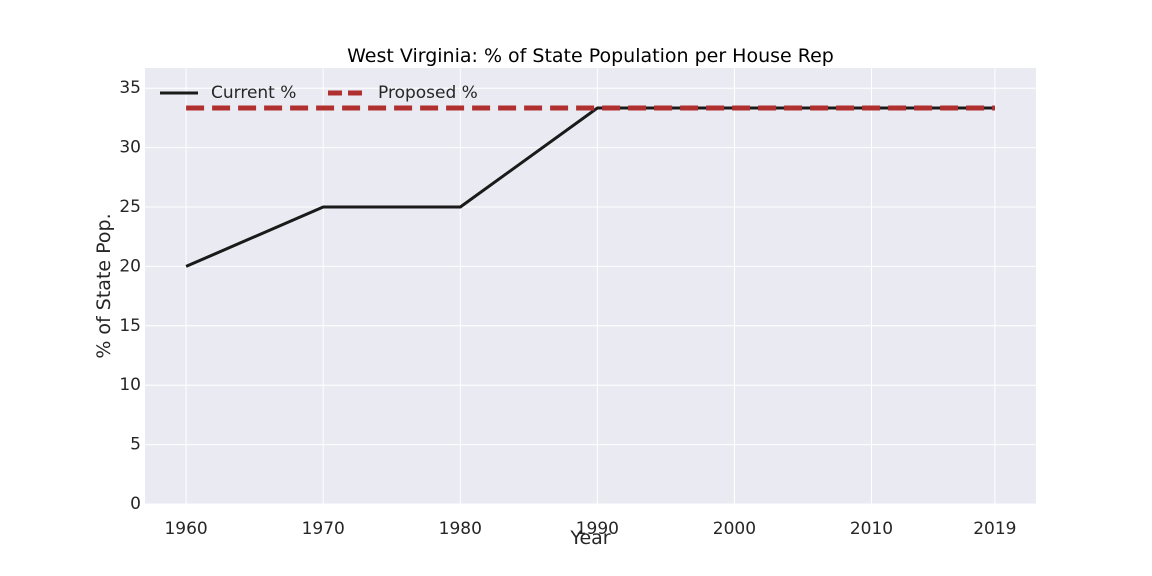 The width and height of the screenshot is (1152, 576). Describe the element at coordinates (130, 385) in the screenshot. I see `y-tick-label: 10` at that location.